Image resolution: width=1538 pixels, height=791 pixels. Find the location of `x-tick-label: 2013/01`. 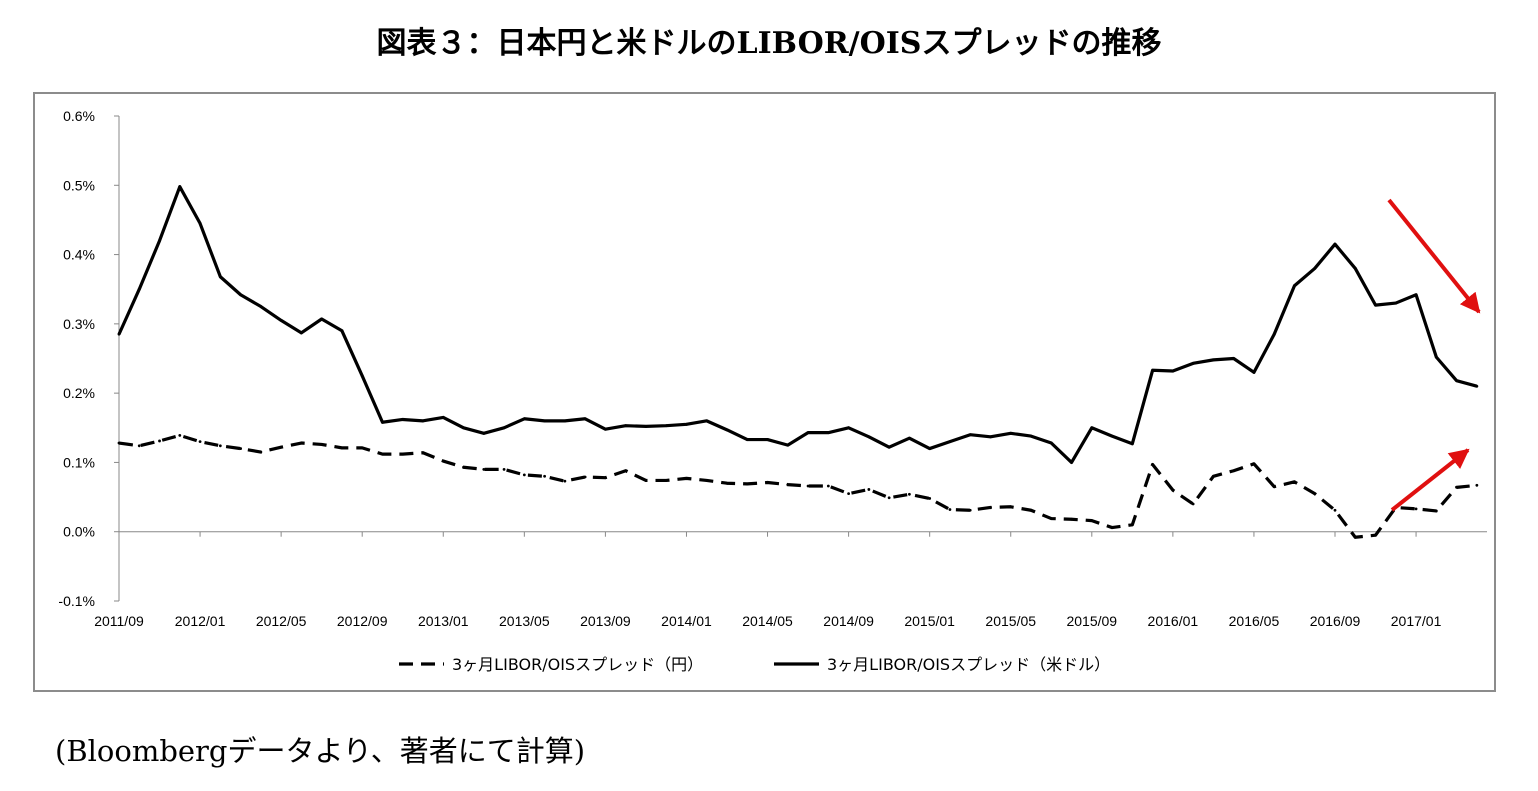

x-tick-label: 2013/01 is located at coordinates (443, 621).